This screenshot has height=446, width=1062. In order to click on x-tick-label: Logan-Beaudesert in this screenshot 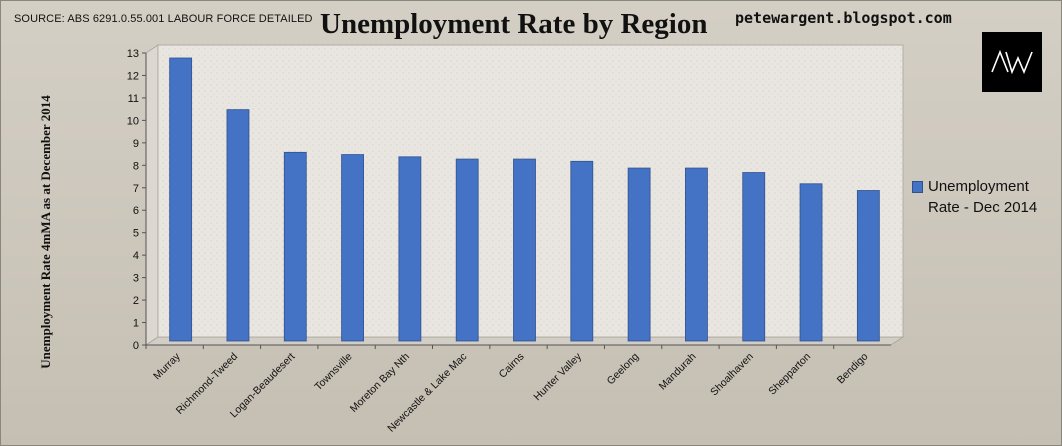, I will do `click(263, 386)`.